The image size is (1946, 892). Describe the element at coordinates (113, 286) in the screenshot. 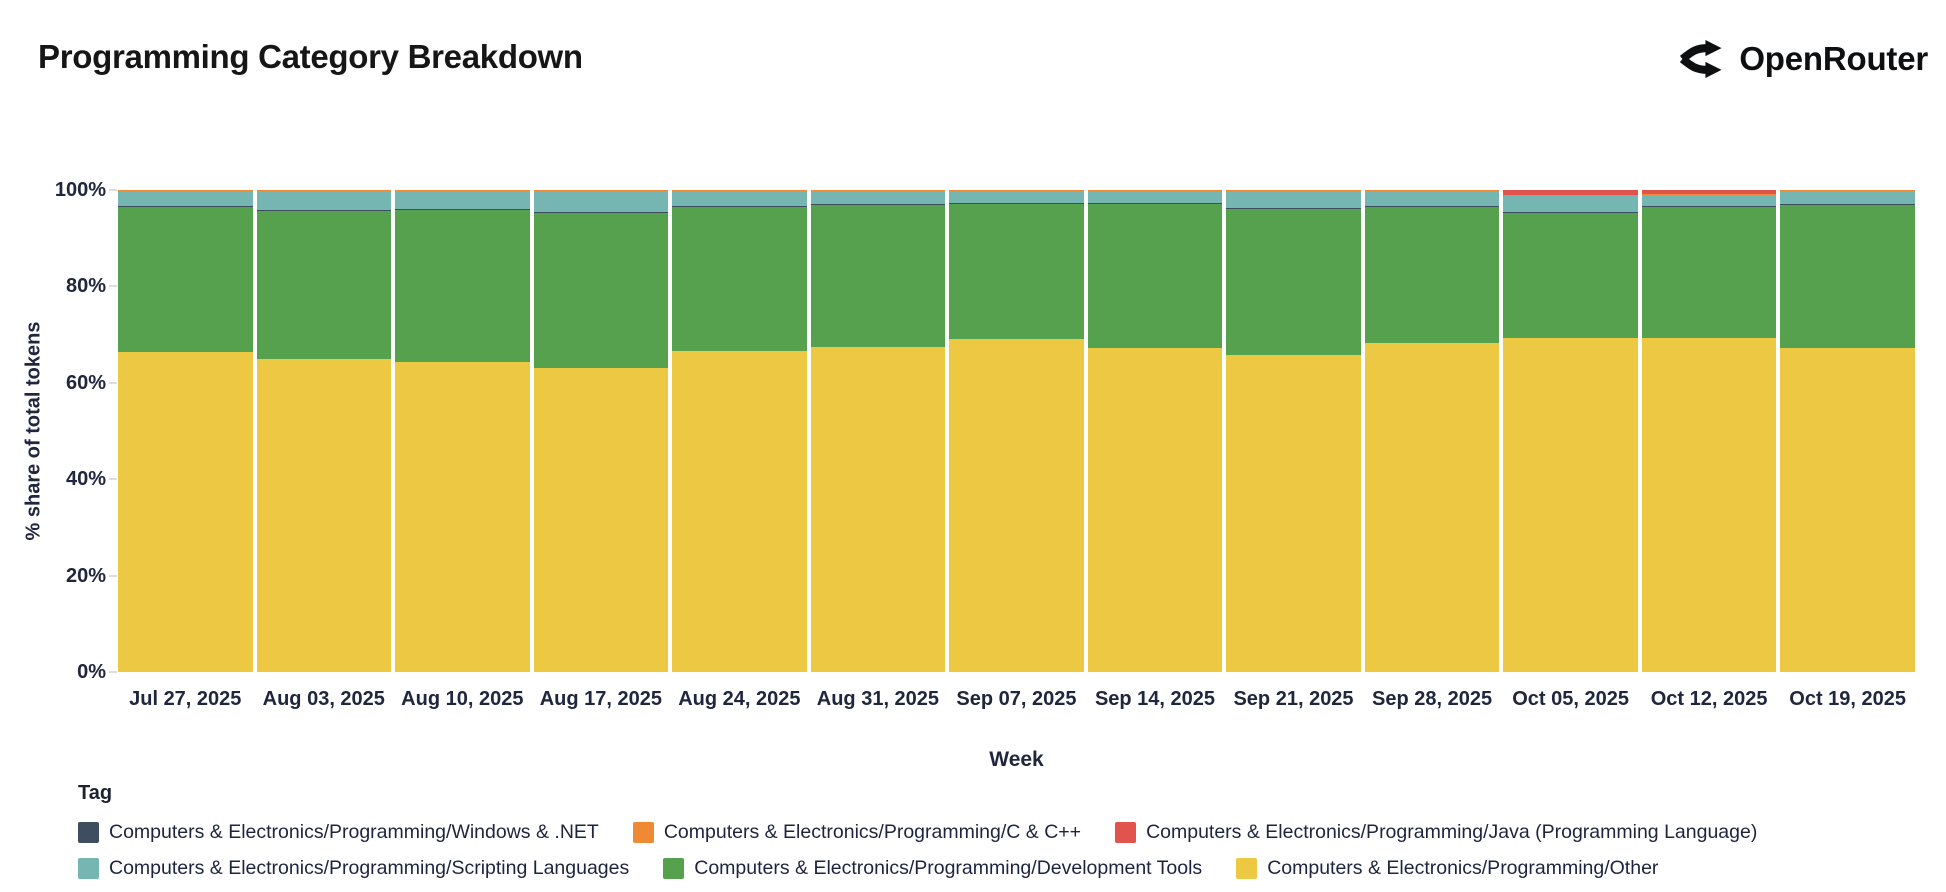

I see `y-tickmark` at that location.